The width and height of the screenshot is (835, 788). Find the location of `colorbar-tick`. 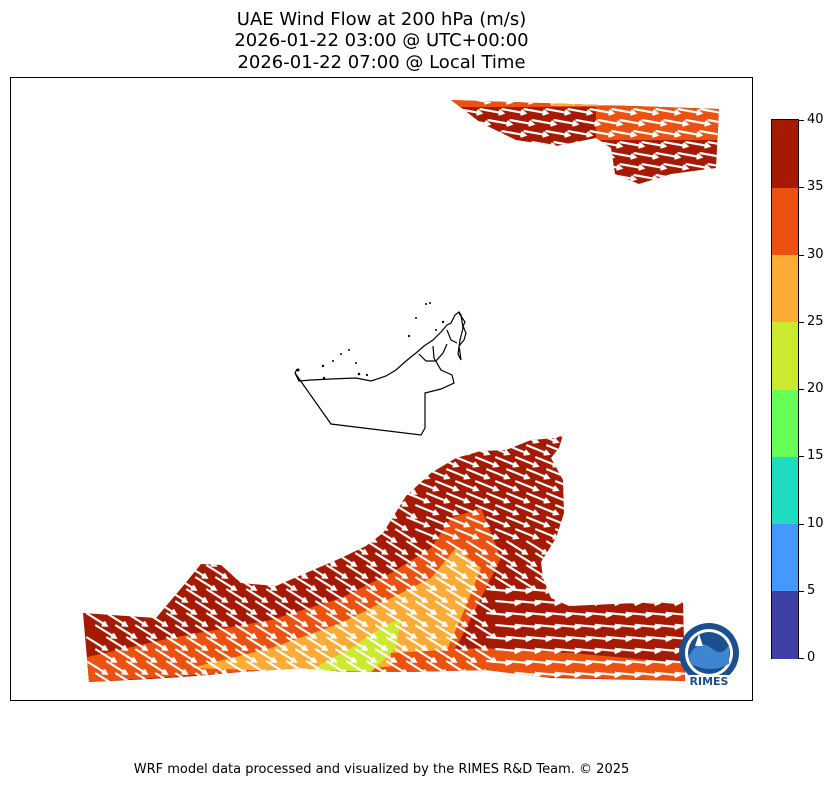

colorbar-tick is located at coordinates (801, 524).